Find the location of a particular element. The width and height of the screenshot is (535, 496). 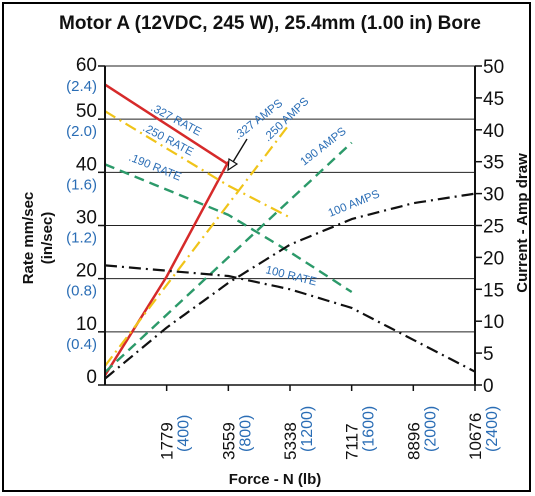

x-tick-alt-label: (2400) is located at coordinates (492, 429).